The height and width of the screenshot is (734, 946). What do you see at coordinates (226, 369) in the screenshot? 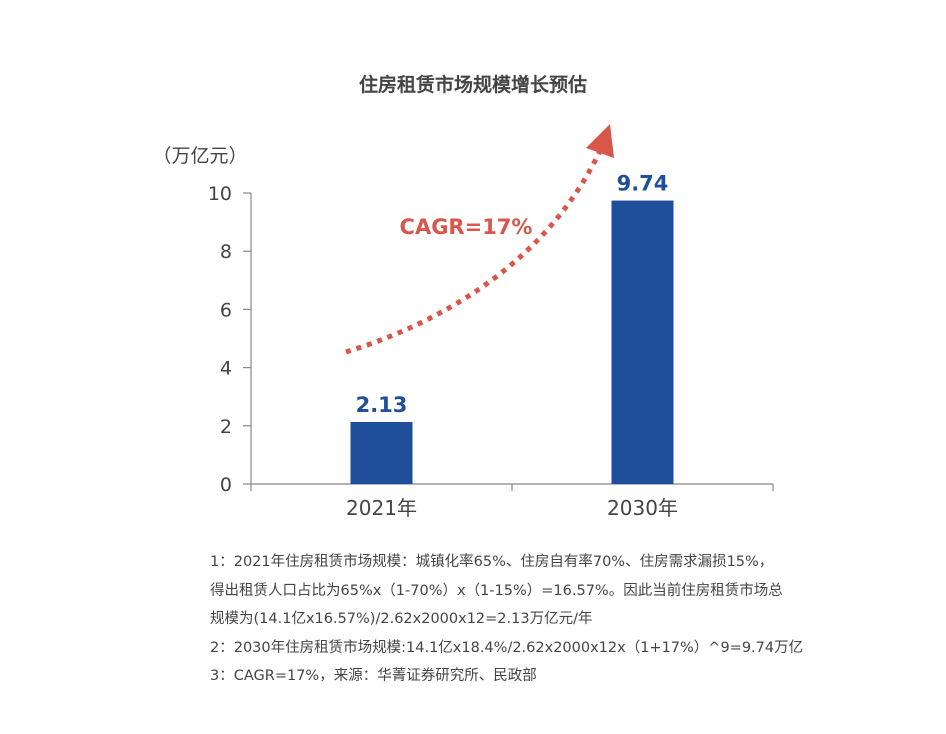
I see `y-tick-label: 4` at bounding box center [226, 369].